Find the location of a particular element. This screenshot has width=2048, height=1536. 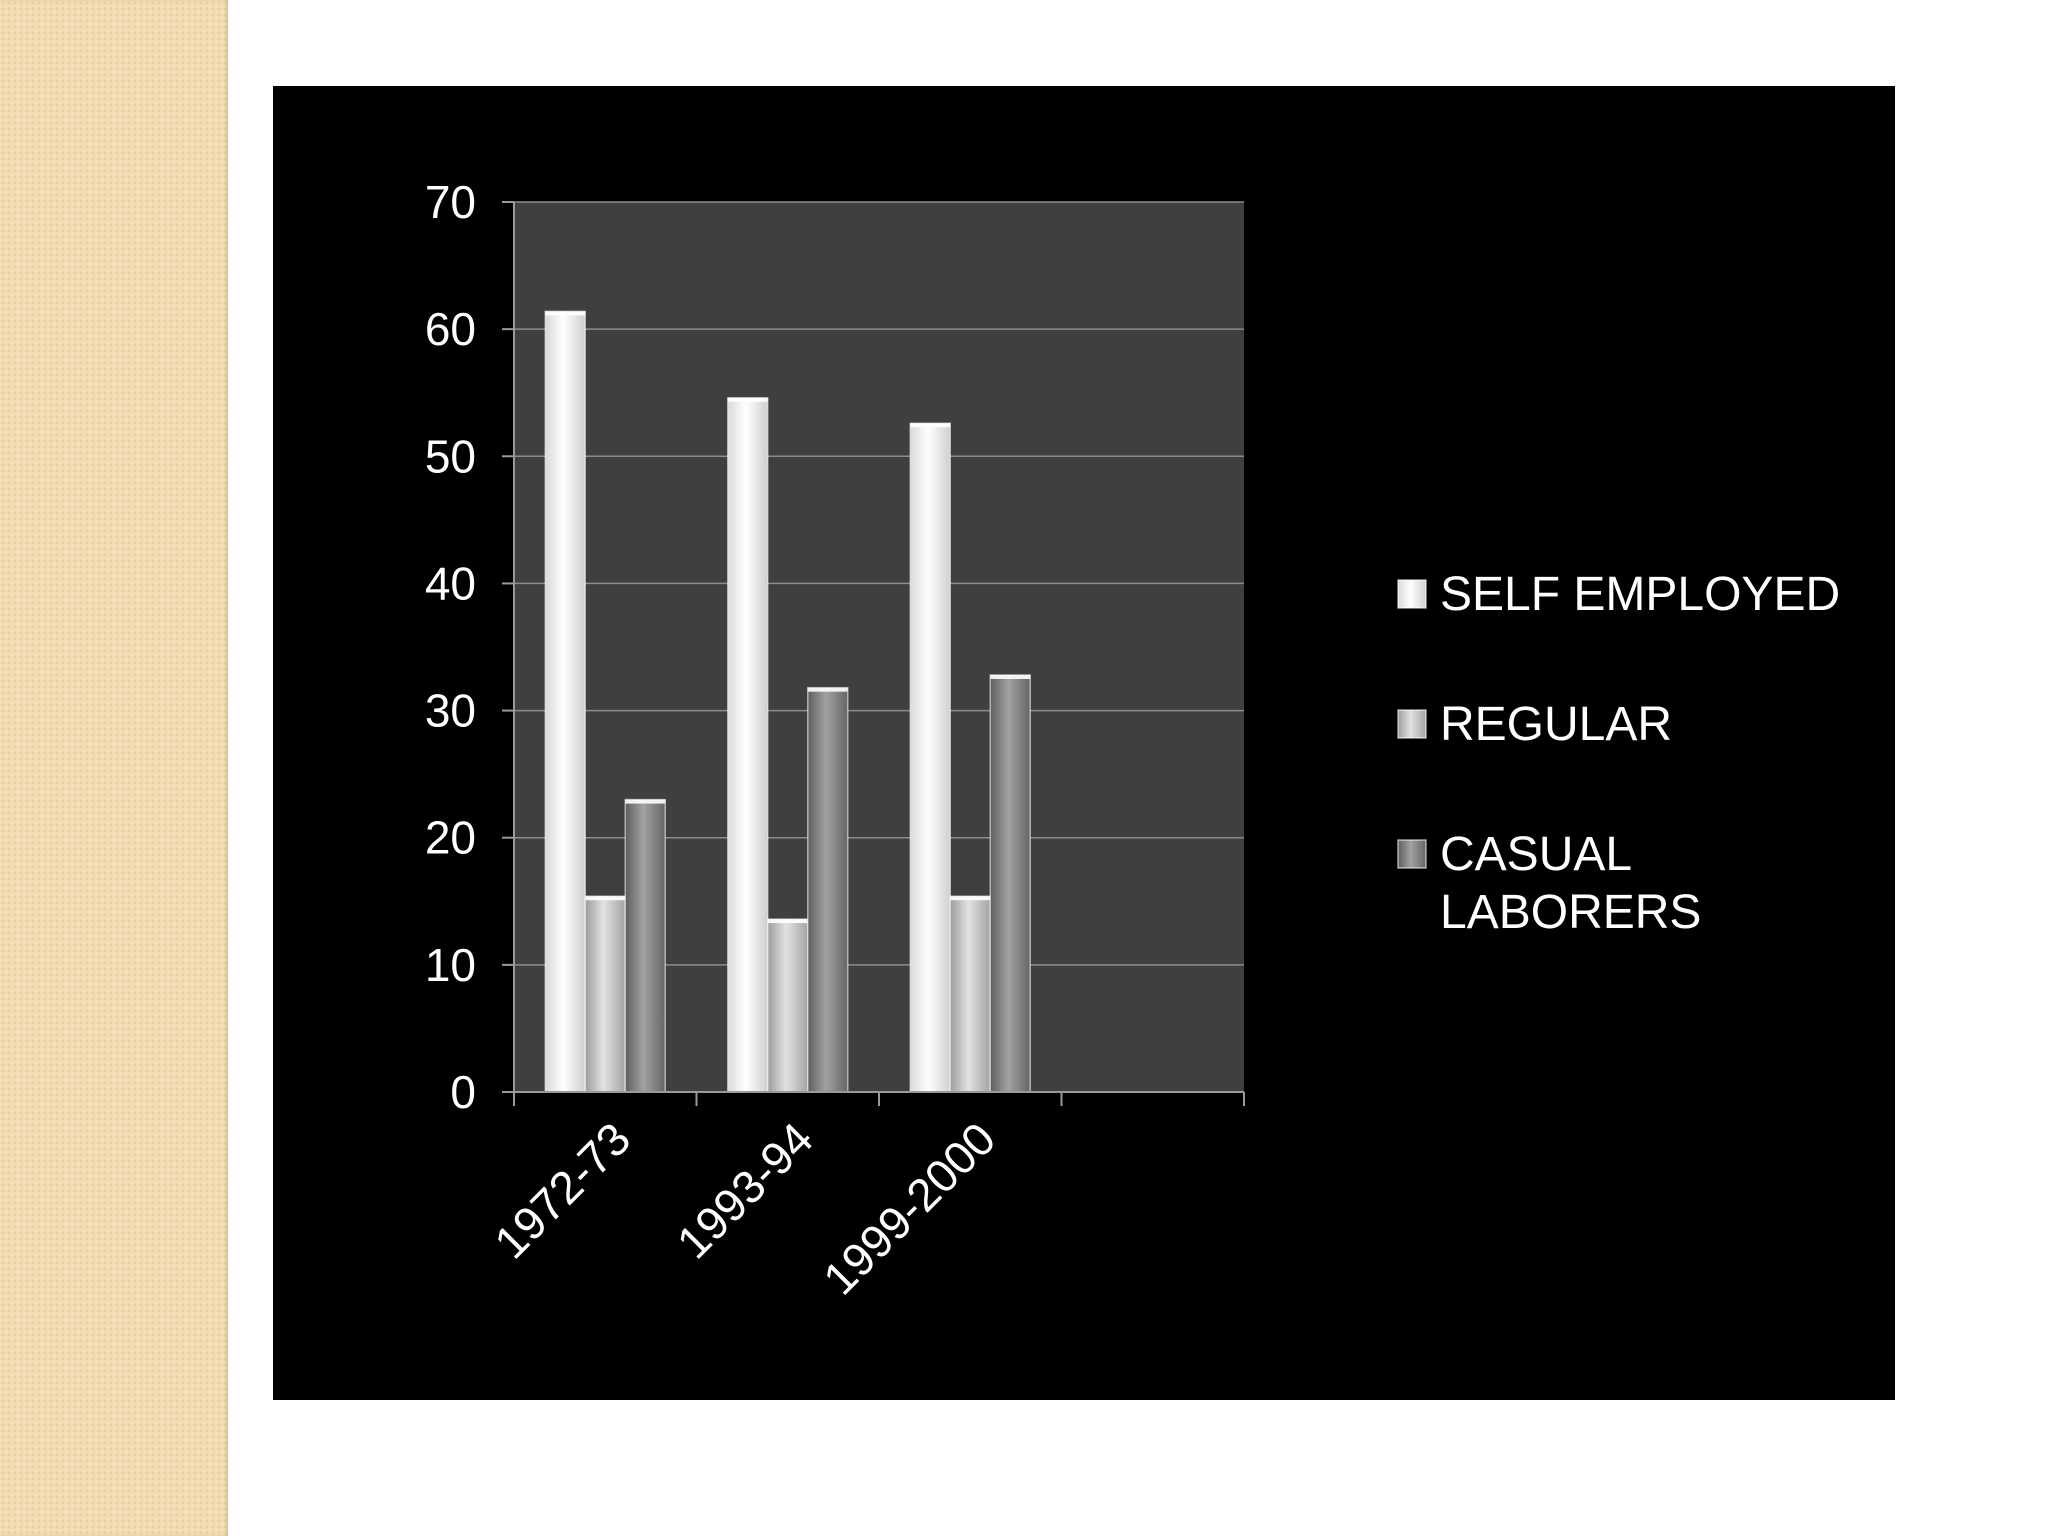

y-tick-label: 20 is located at coordinates (450, 838).